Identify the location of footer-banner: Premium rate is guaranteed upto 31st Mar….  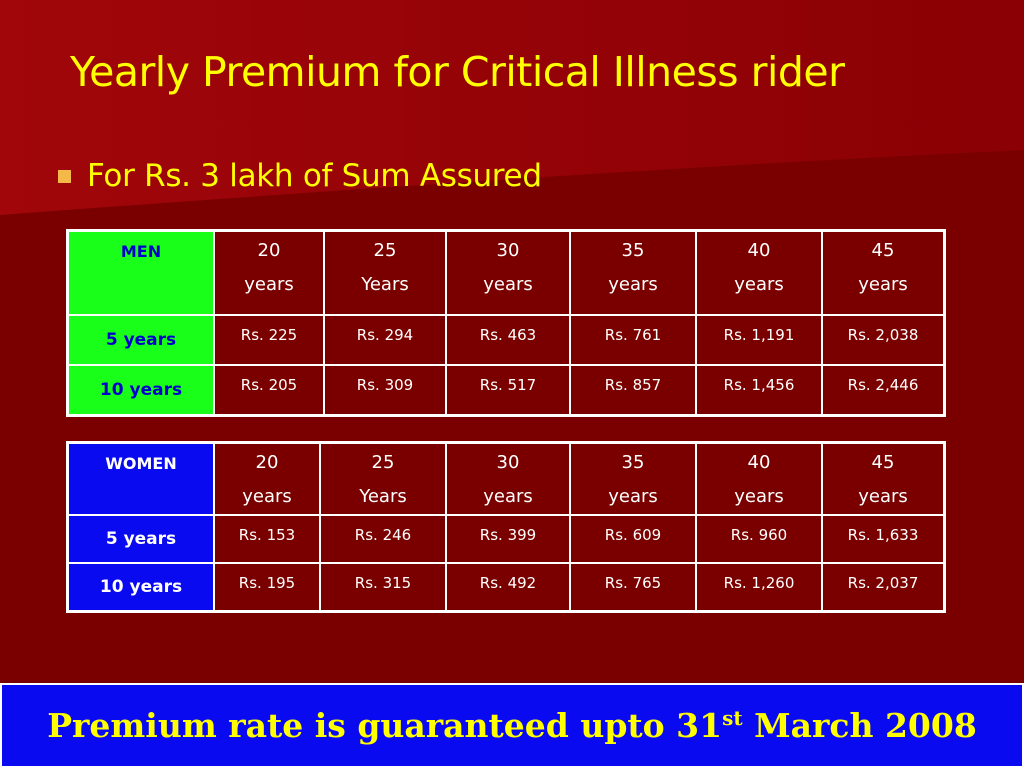
(512, 725).